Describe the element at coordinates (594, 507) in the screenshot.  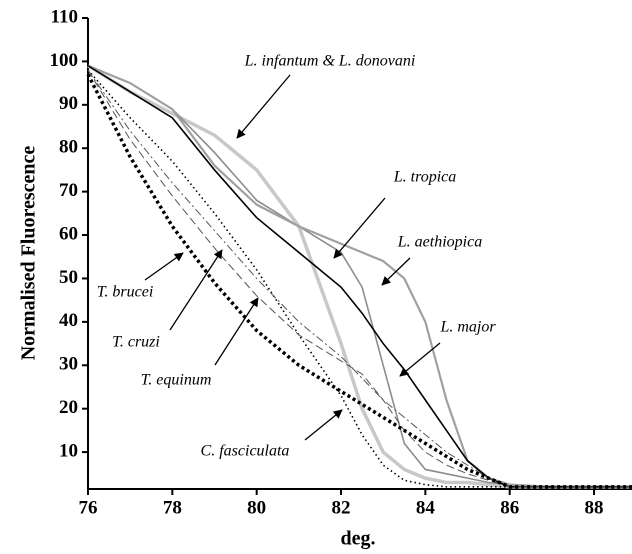
I see `x-tick-label: 88` at that location.